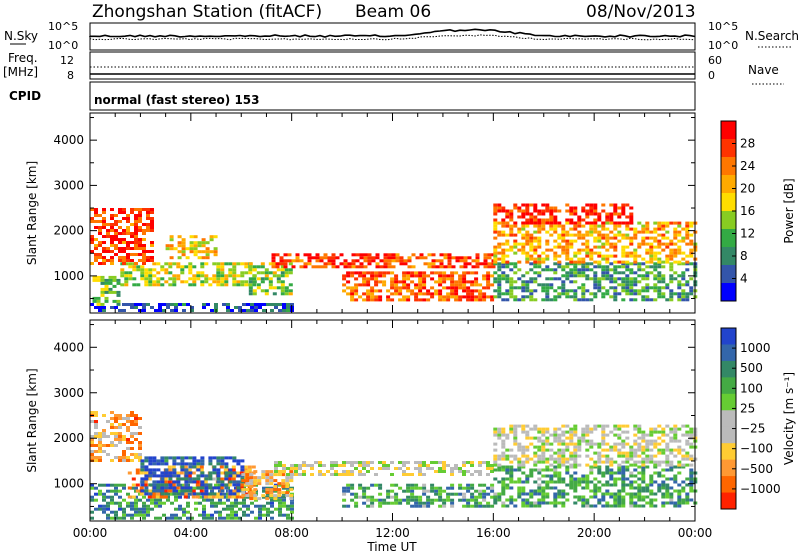  Describe the element at coordinates (177, 100) in the screenshot. I see `cpid-text: normal (fast stereo) 153` at that location.